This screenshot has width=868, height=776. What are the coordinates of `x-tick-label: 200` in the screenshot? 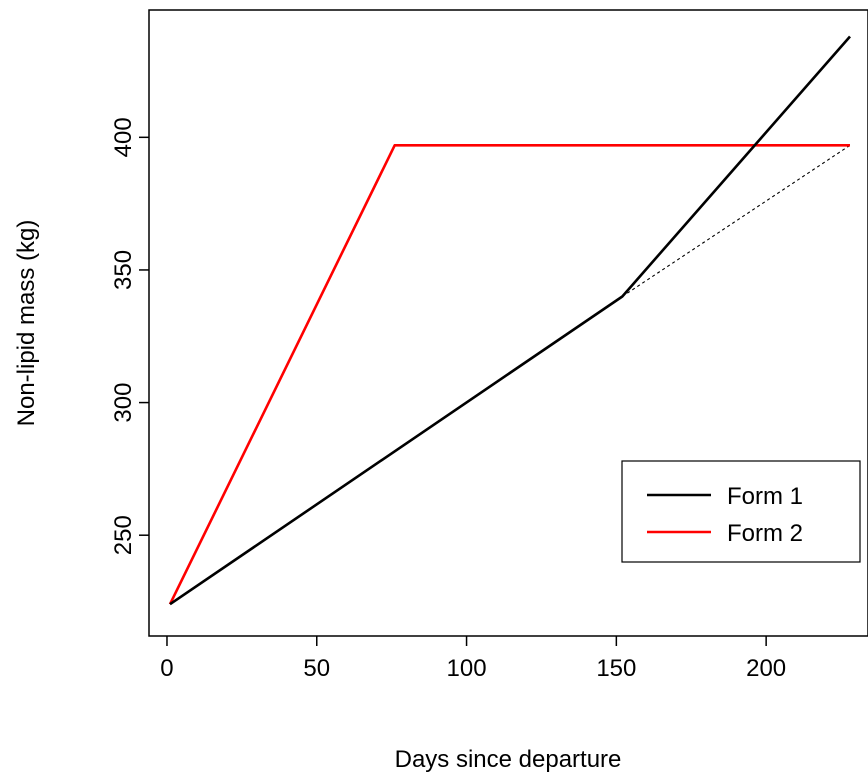 It's located at (766, 668).